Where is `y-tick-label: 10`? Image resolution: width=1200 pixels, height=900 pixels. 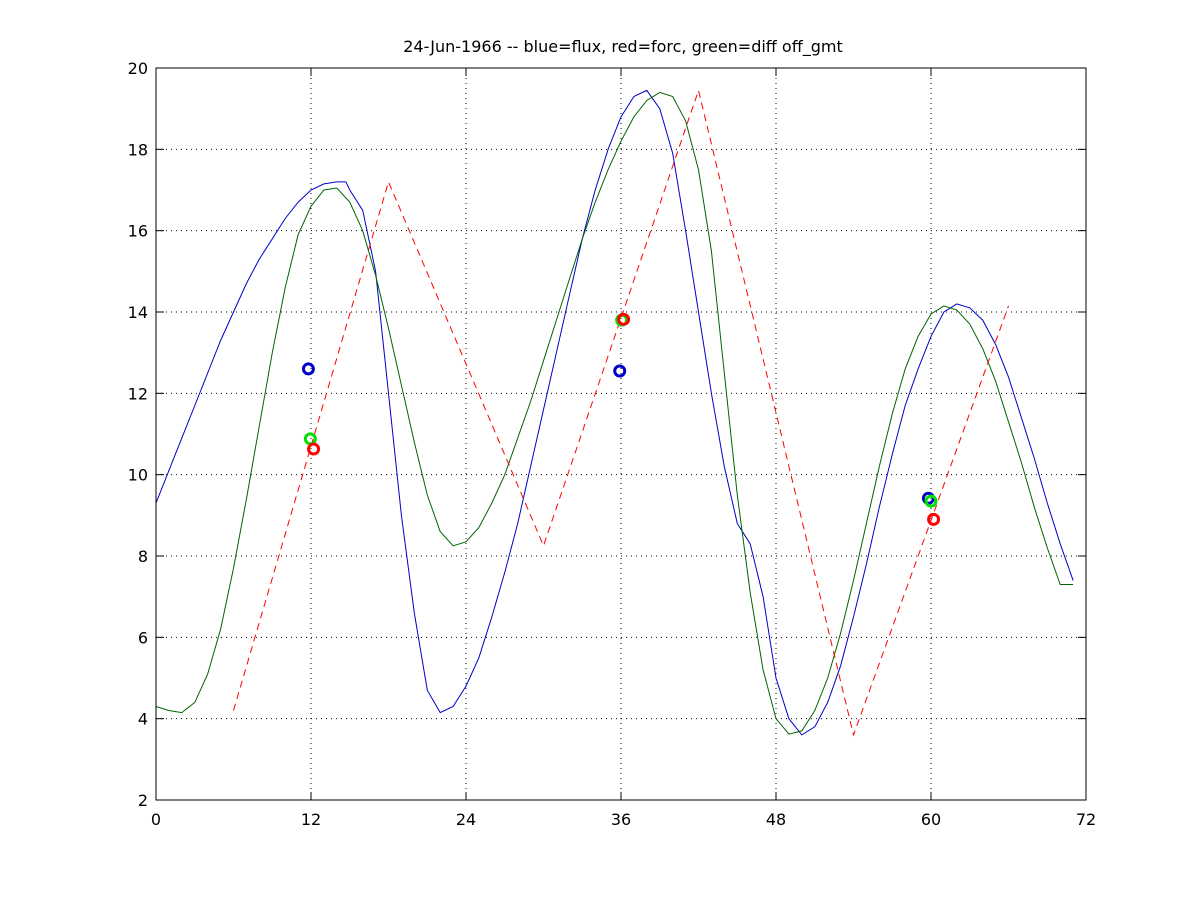
y-tick-label: 10 is located at coordinates (138, 475).